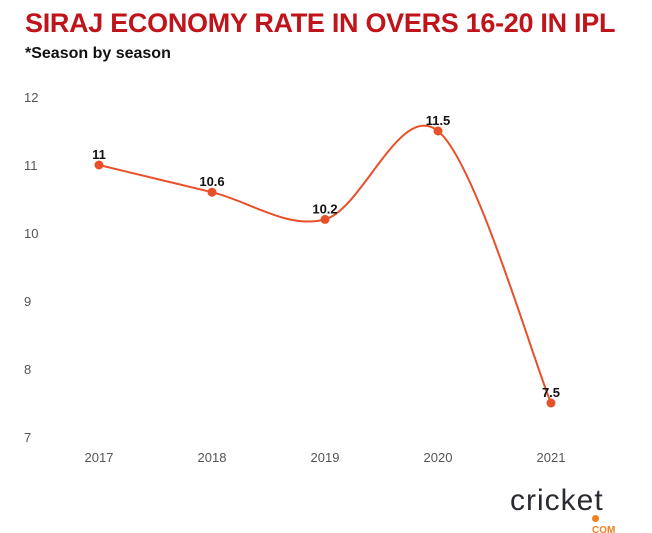 The width and height of the screenshot is (652, 533). What do you see at coordinates (551, 457) in the screenshot?
I see `x-tick-label: 2021` at bounding box center [551, 457].